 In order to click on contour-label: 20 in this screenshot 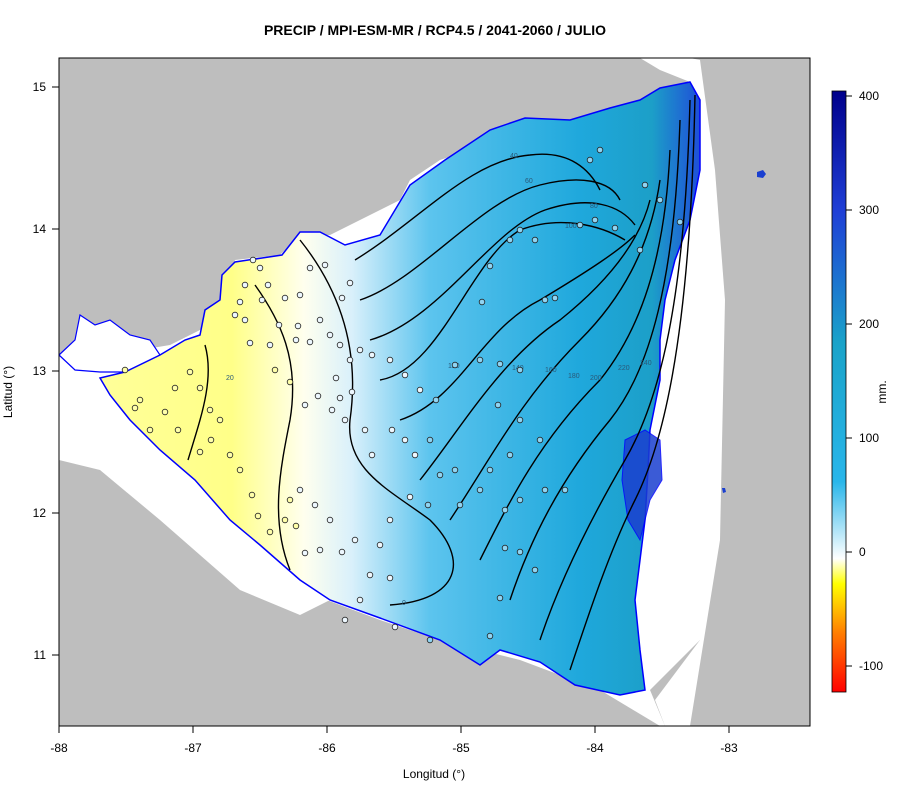, I will do `click(230, 378)`.